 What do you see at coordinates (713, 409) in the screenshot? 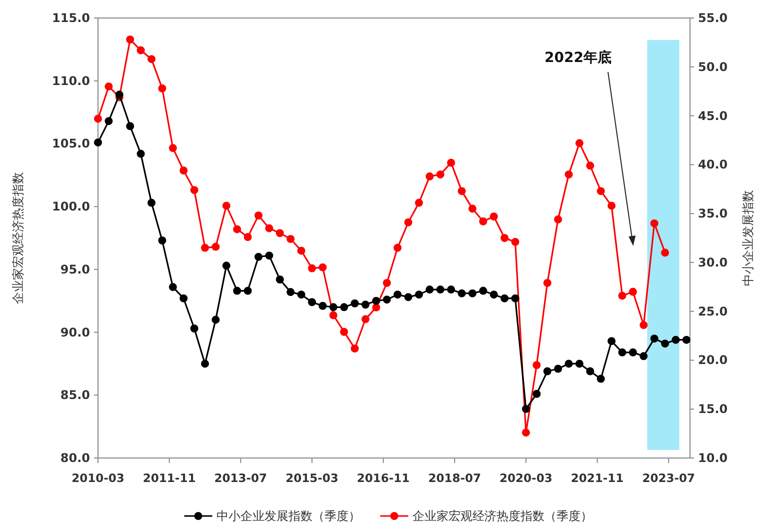
I see `y2-tick-label: 15.0` at bounding box center [713, 409].